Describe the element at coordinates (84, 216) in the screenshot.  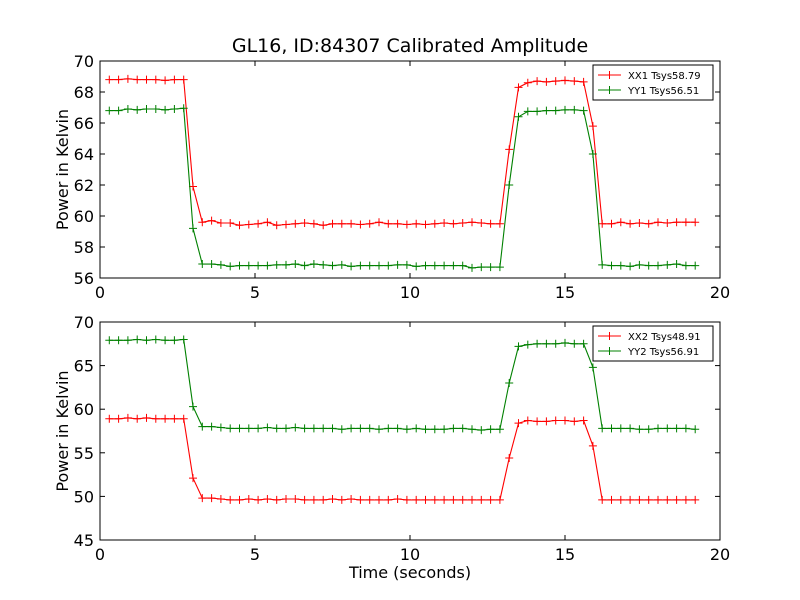
I see `top-y-tick-label: 60` at that location.